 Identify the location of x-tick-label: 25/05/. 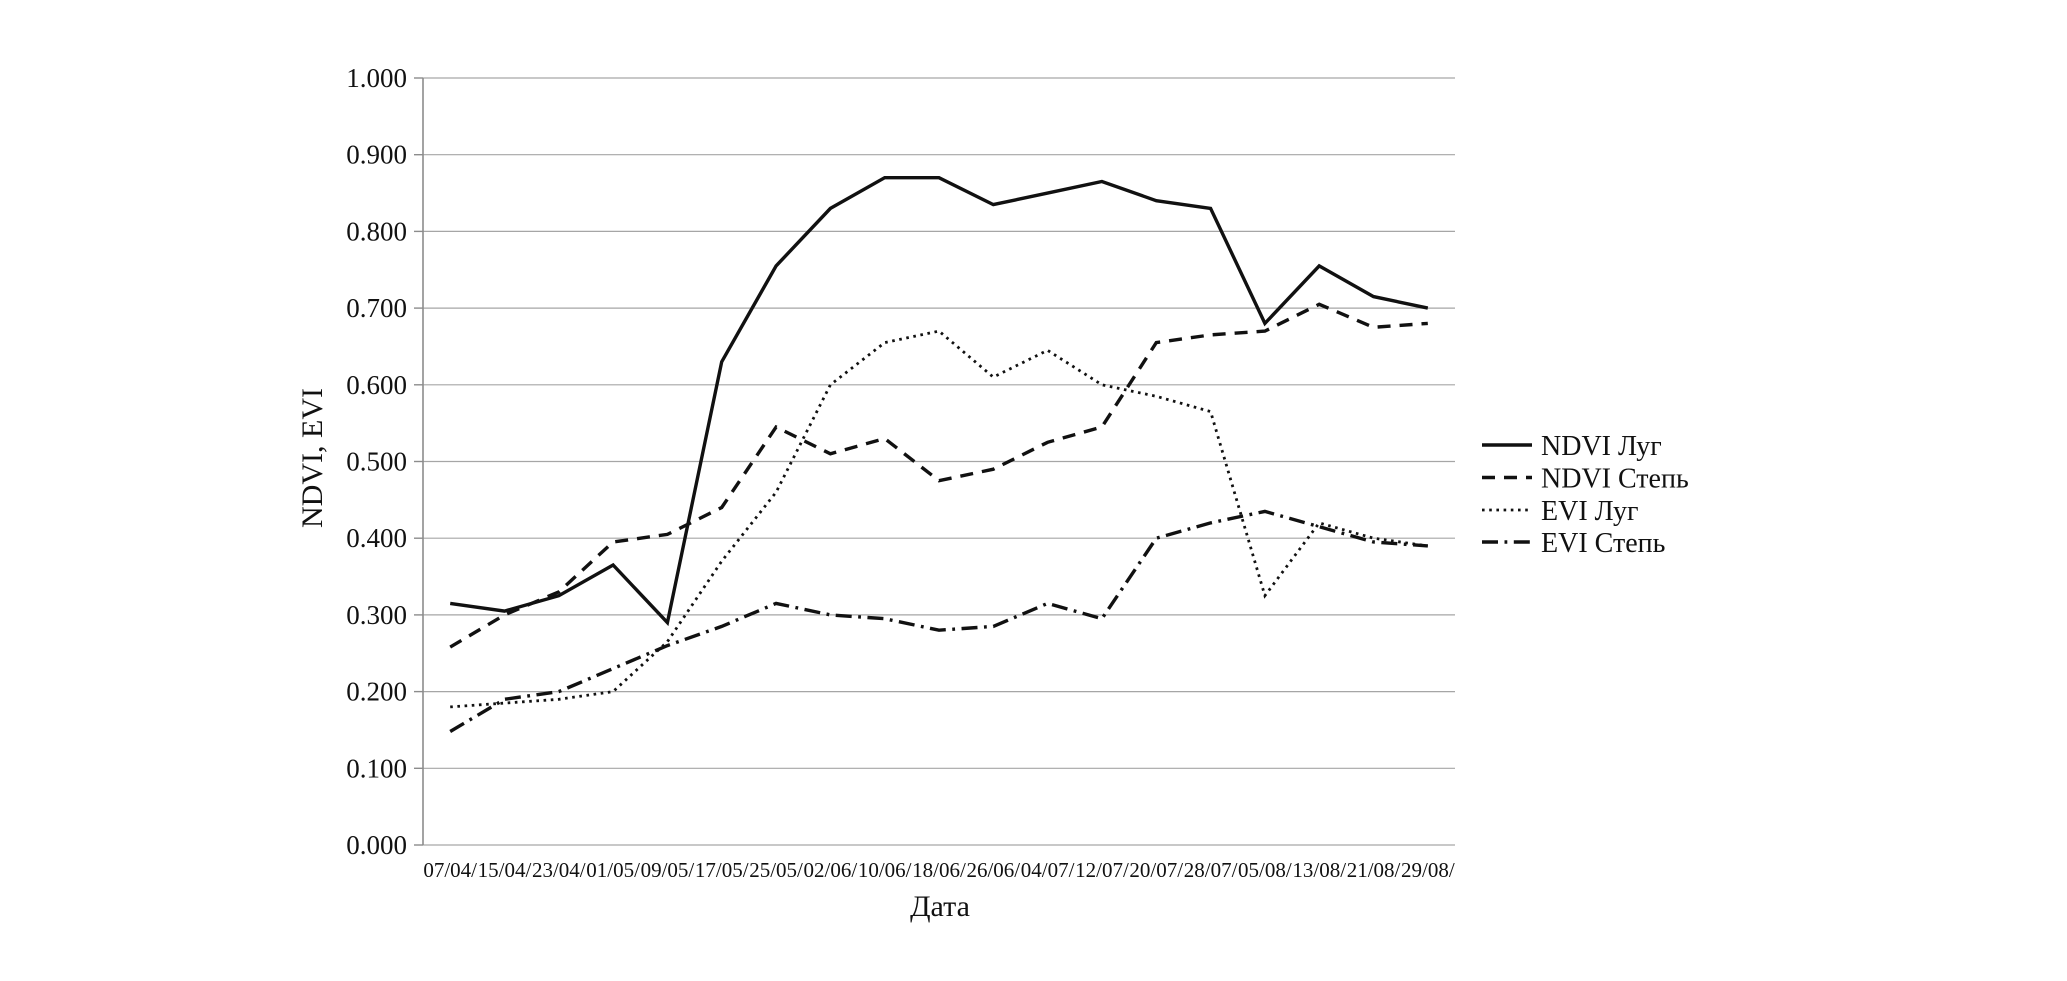
(776, 870).